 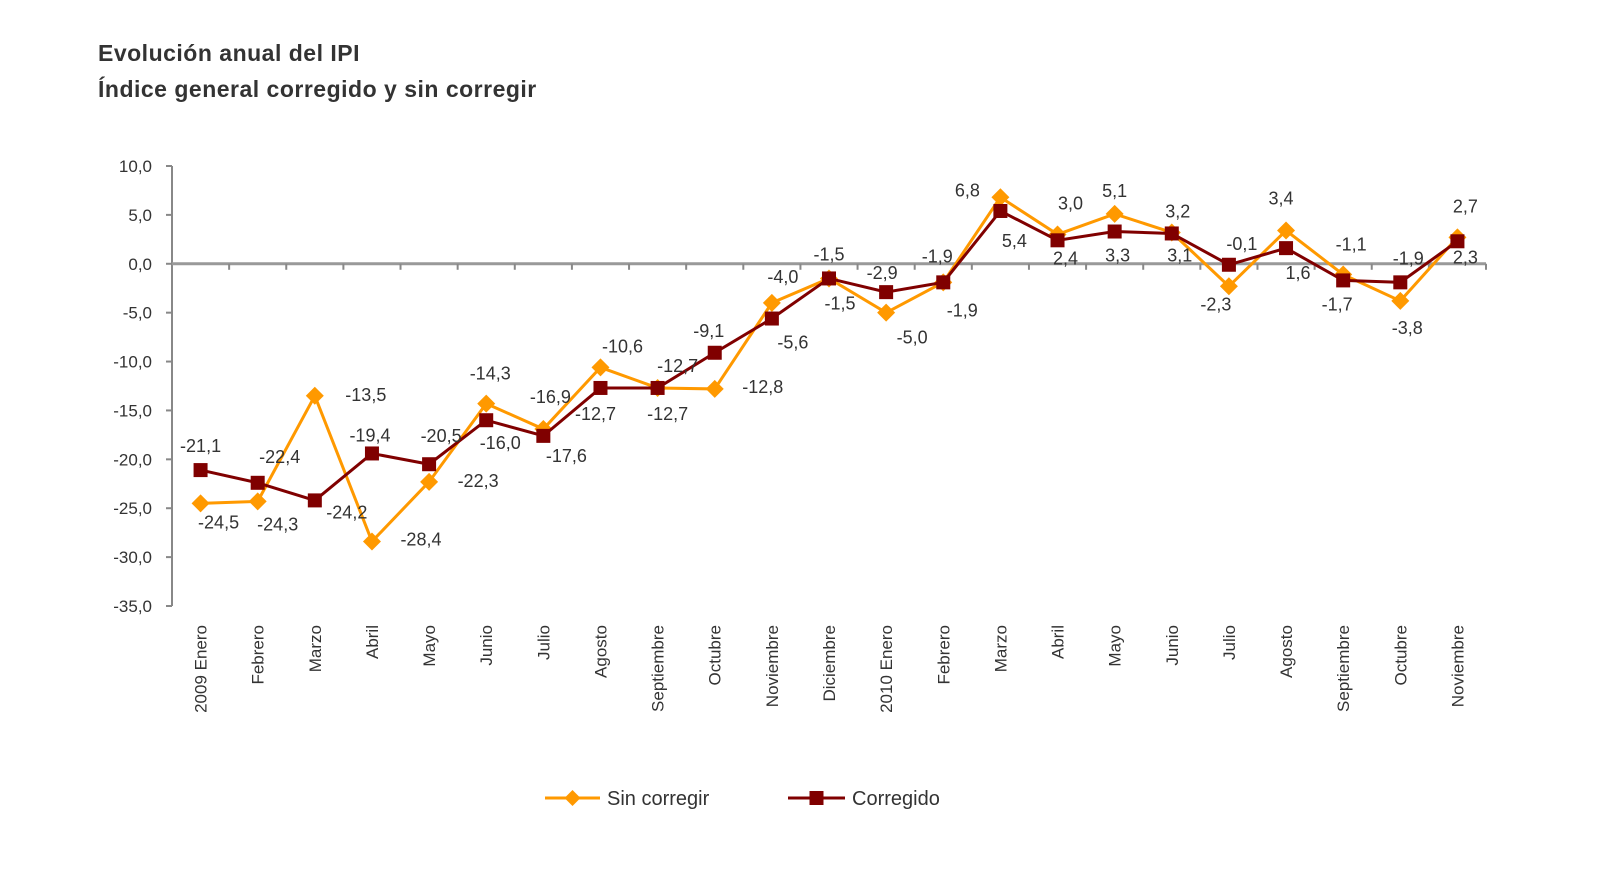 What do you see at coordinates (369, 435) in the screenshot?
I see `data-label: -19,4` at bounding box center [369, 435].